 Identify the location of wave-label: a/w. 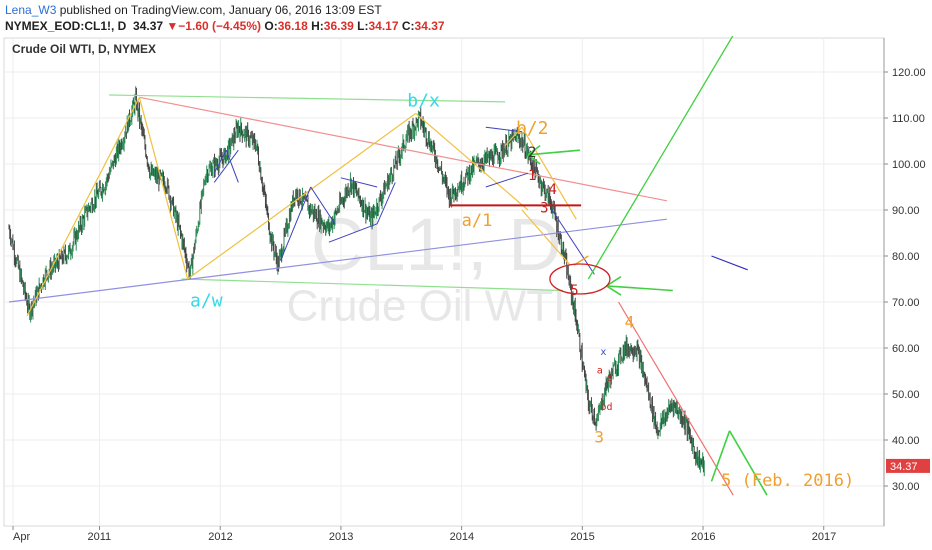
(206, 301).